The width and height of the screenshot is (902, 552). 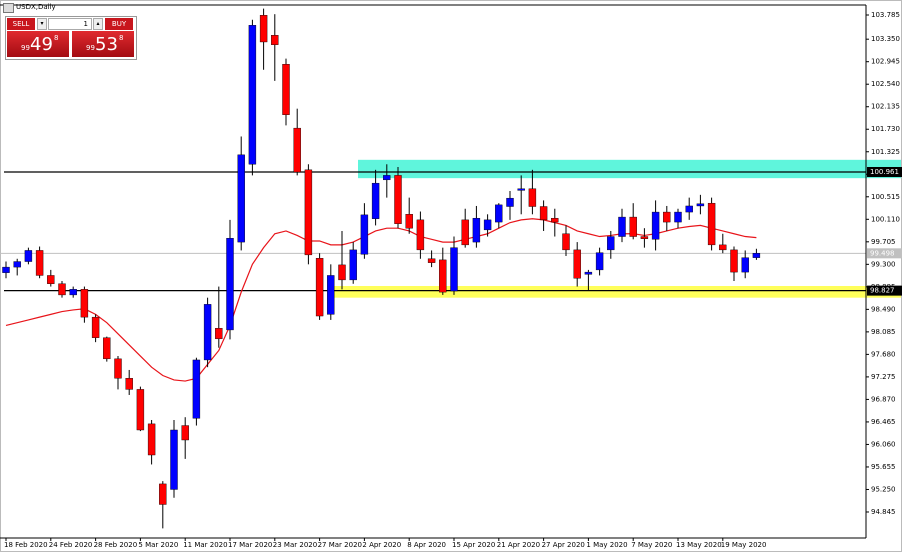 I want to click on buy-button: BUY, so click(x=119, y=24).